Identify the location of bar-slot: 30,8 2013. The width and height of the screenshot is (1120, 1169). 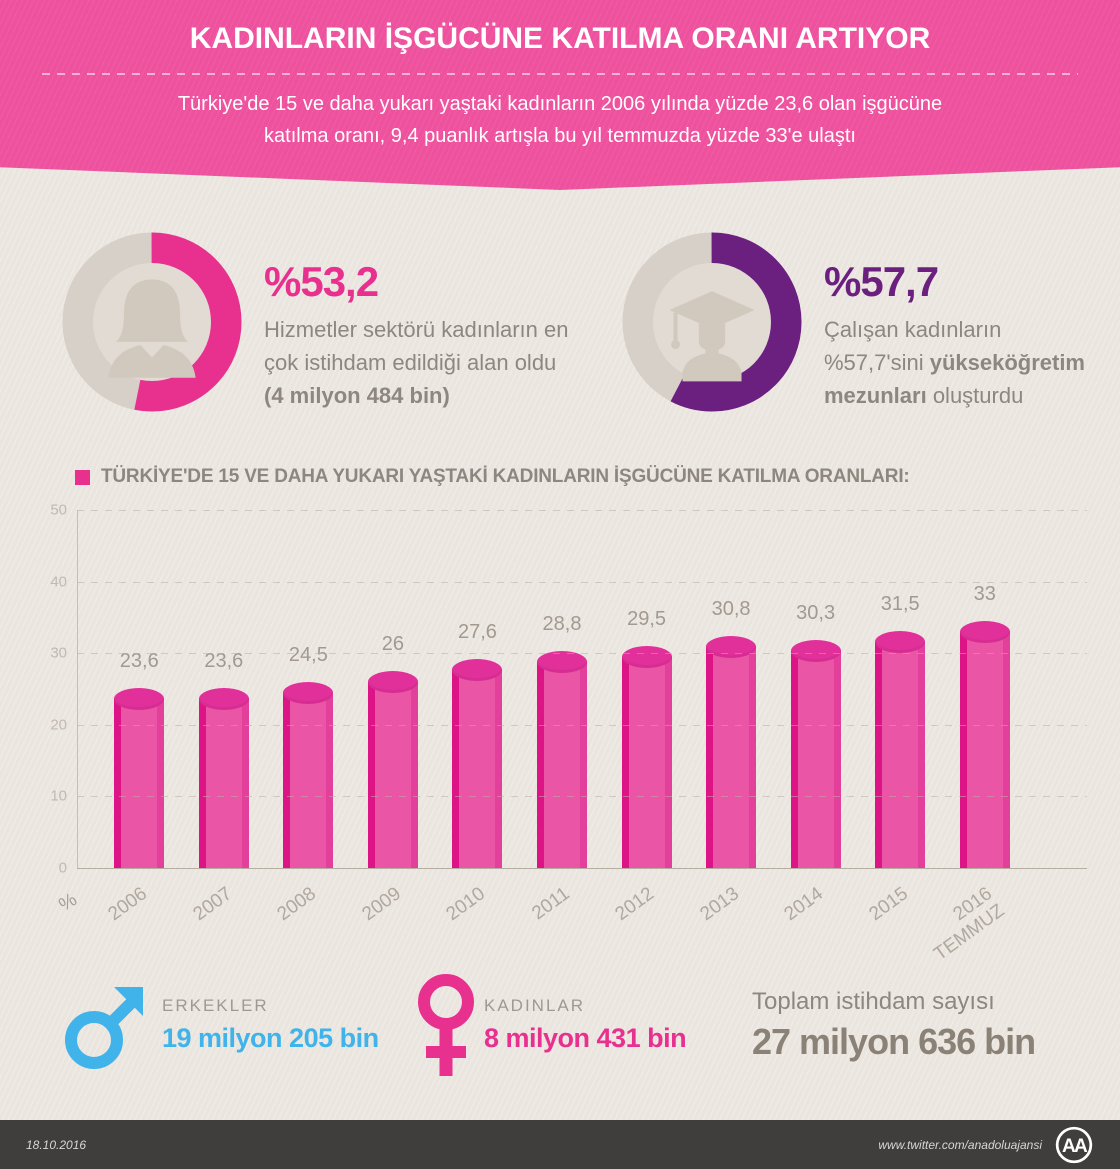
(731, 716).